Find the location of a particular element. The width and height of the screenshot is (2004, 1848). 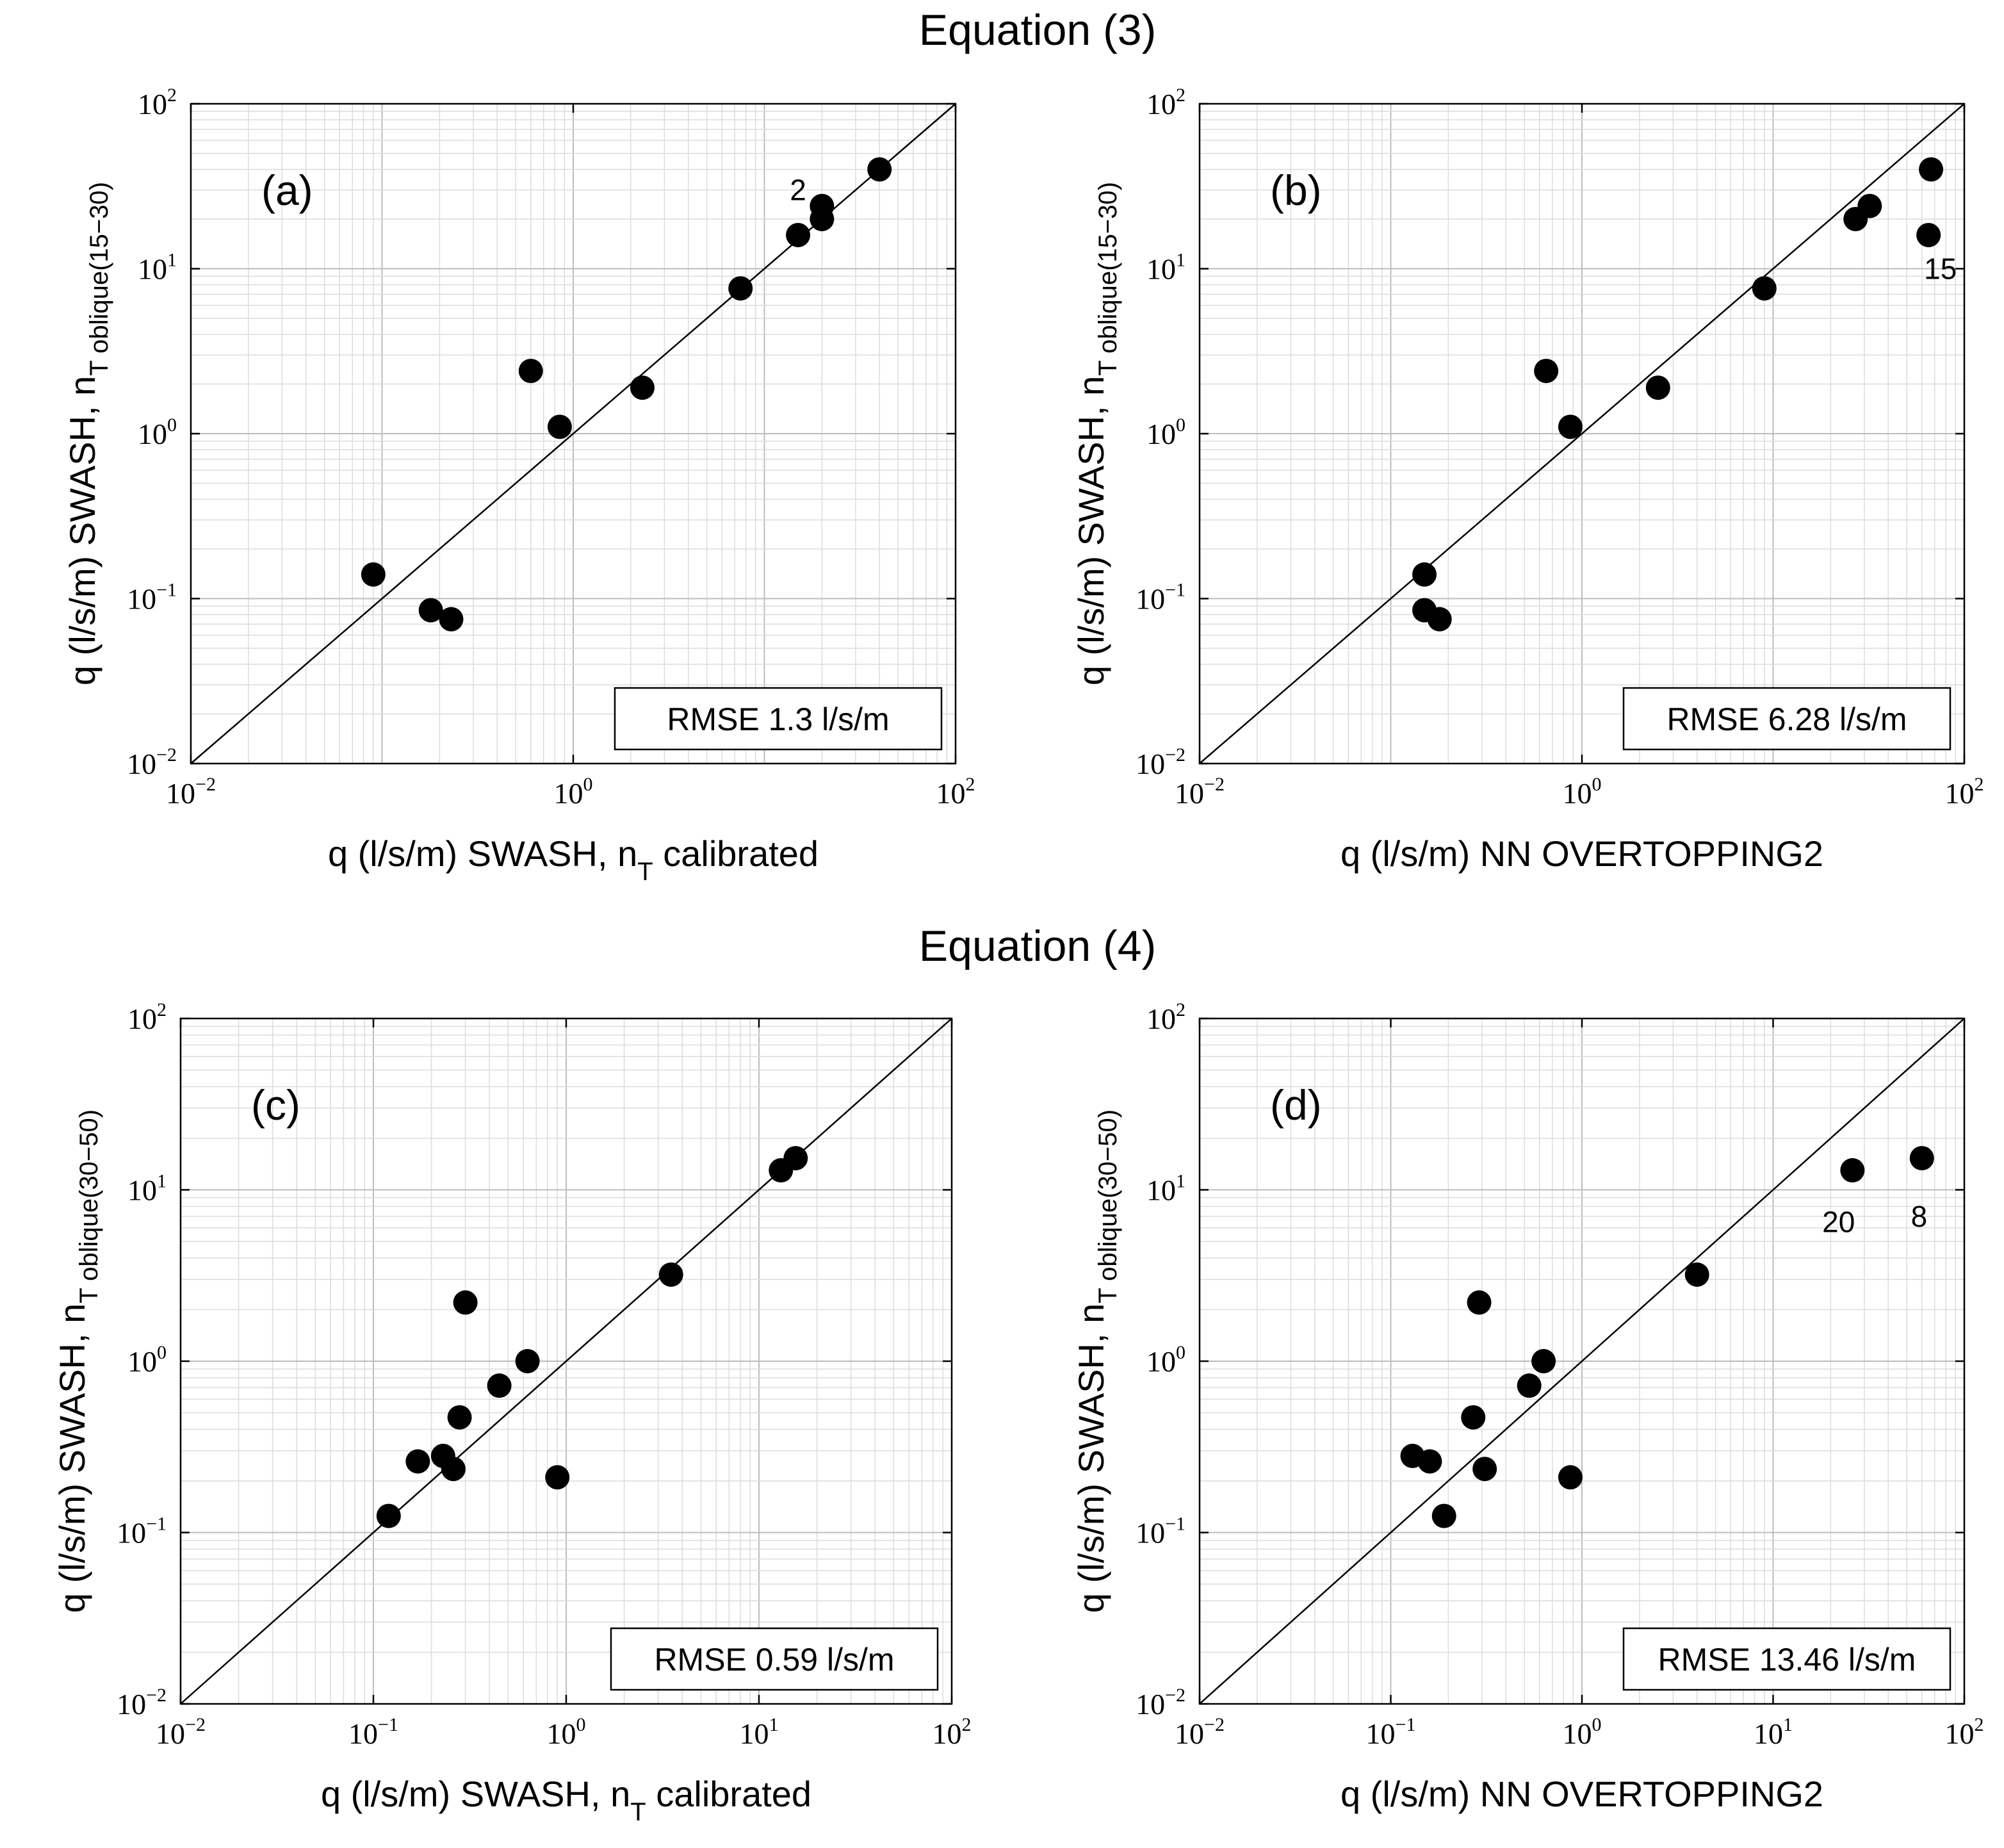

y-axis-label-subscript: T oblique(15−30) is located at coordinates (1108, 279).